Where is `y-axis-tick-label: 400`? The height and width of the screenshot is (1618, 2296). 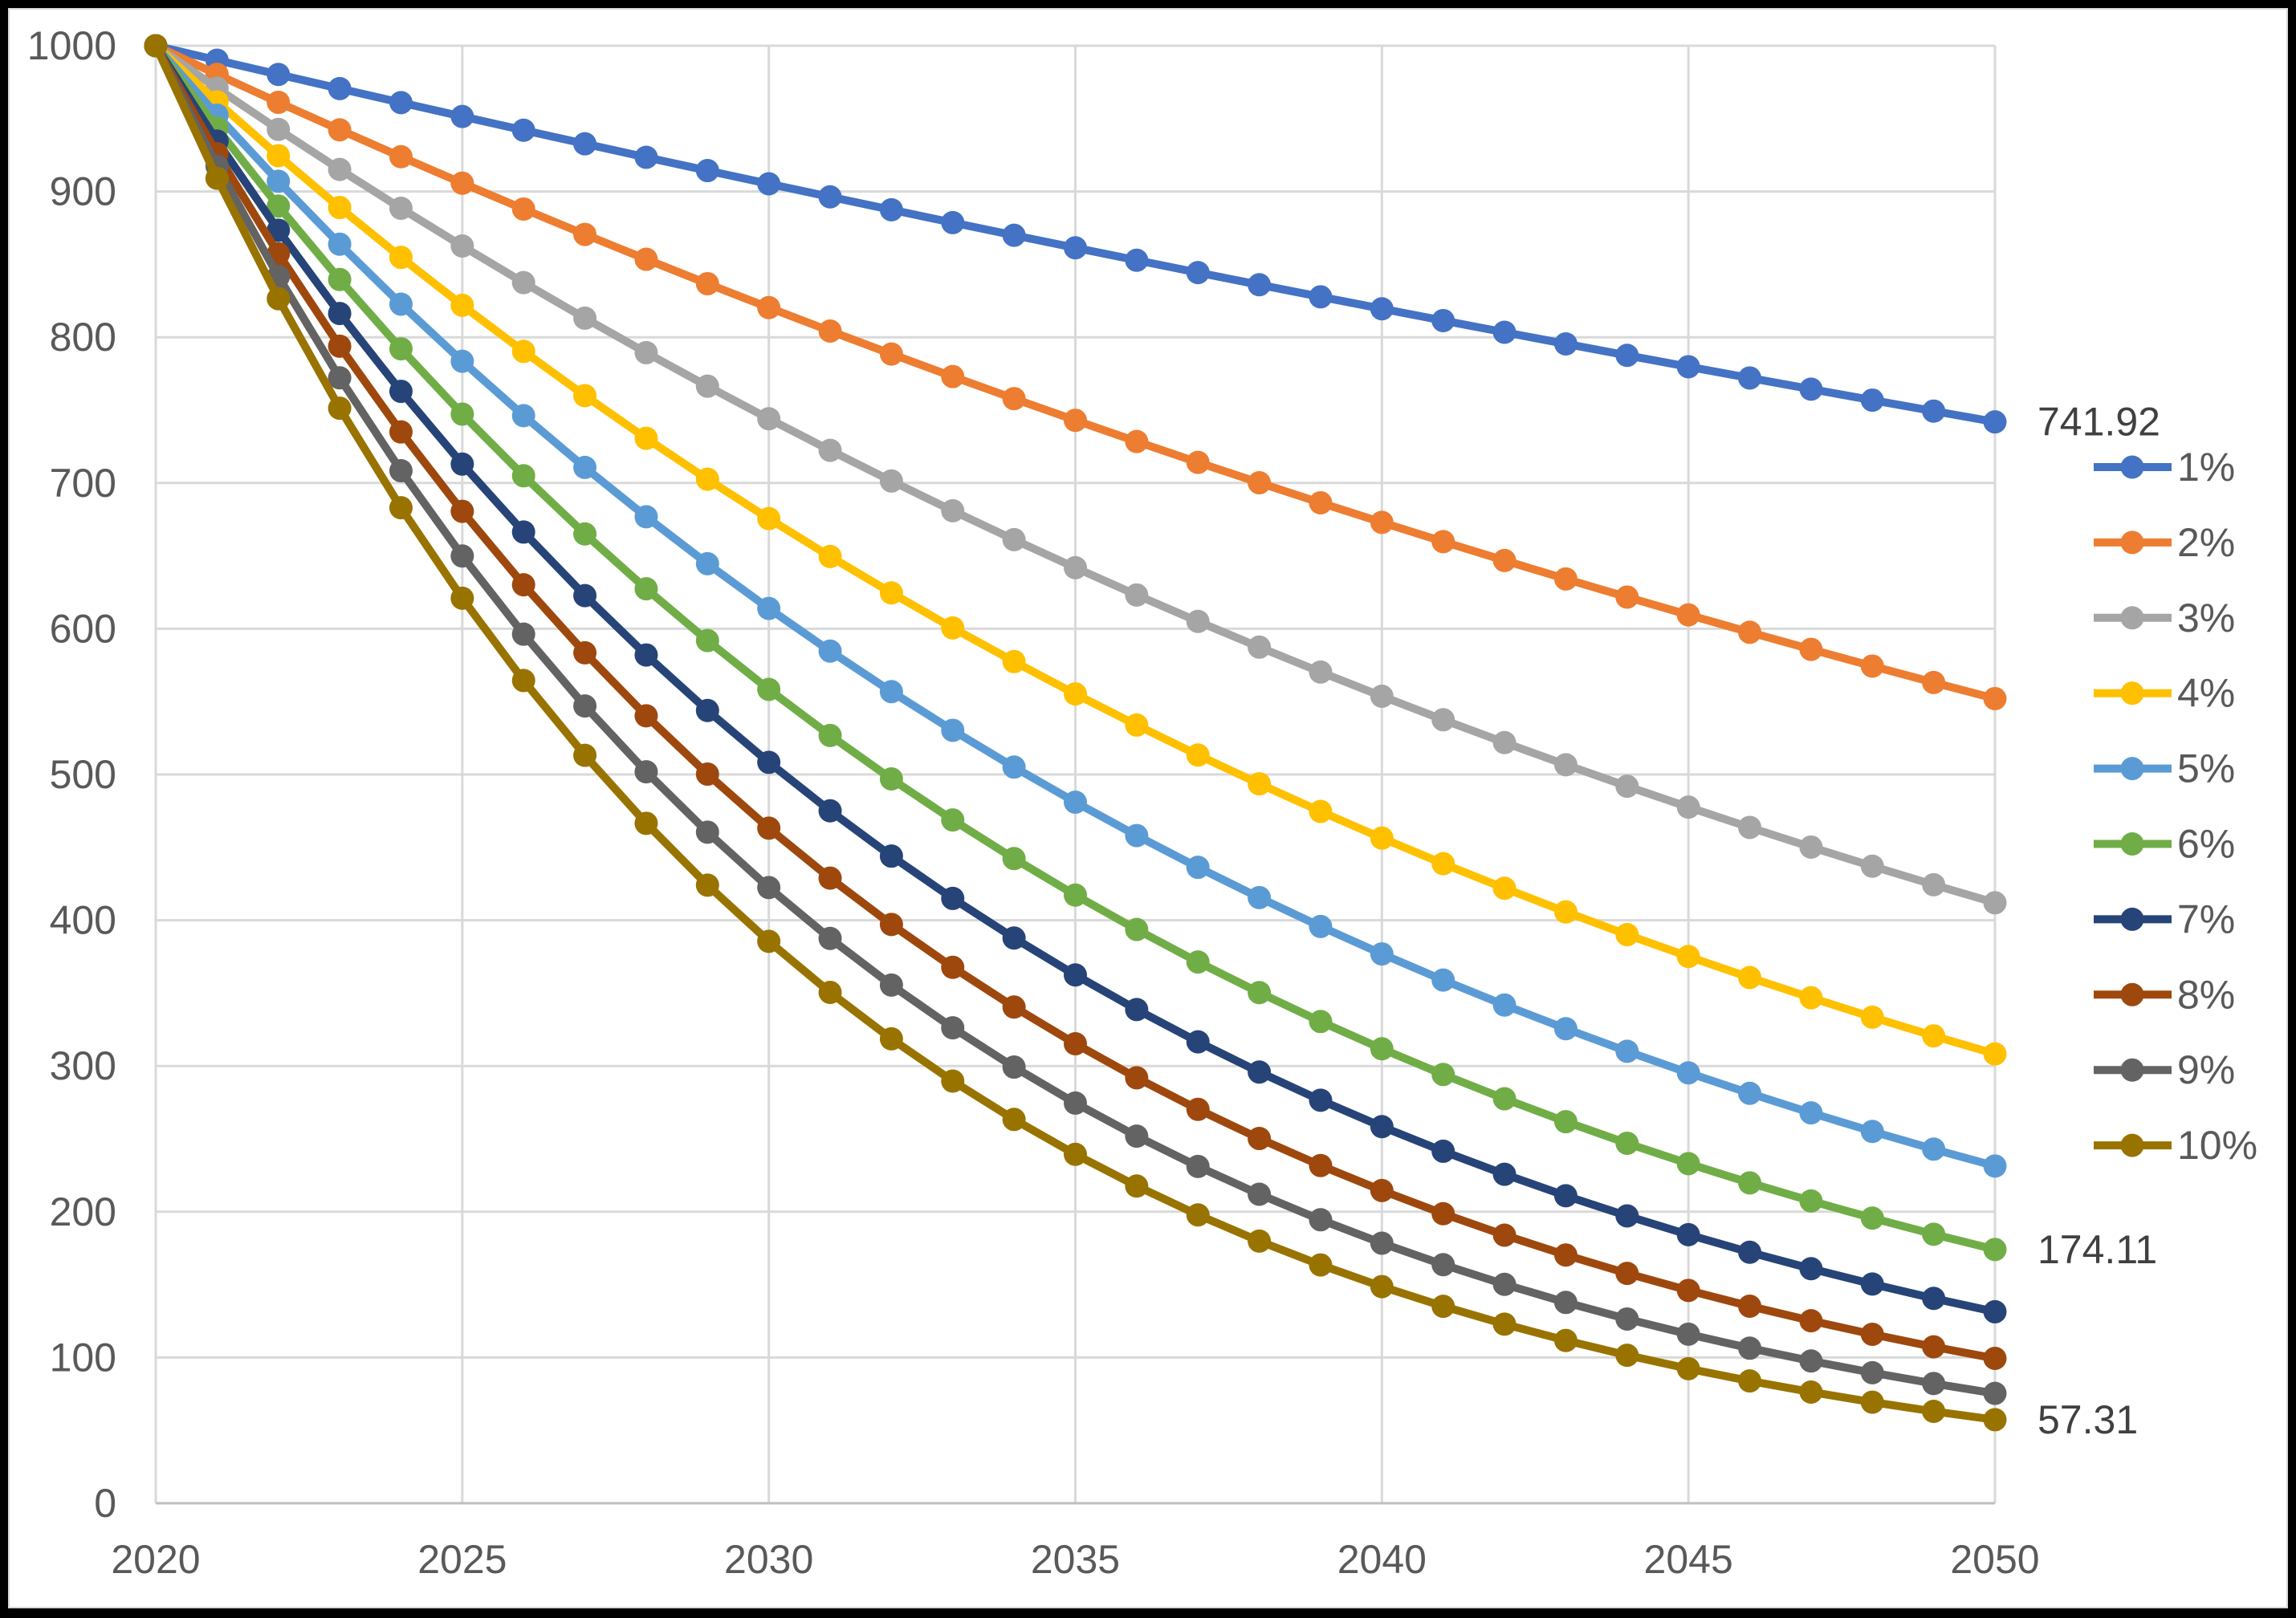 y-axis-tick-label: 400 is located at coordinates (83, 921).